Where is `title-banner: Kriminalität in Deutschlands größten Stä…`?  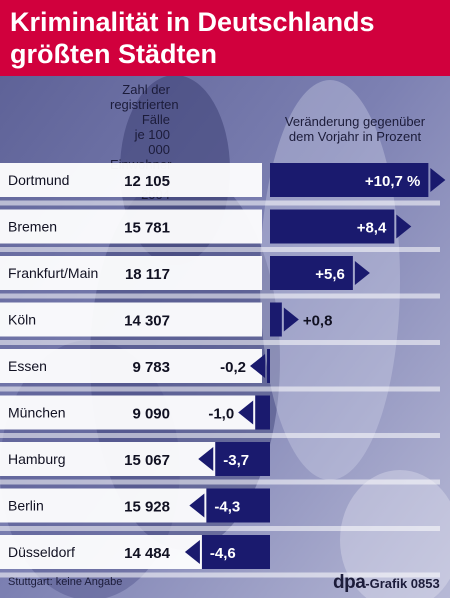 title-banner: Kriminalität in Deutschlands größten Stä… is located at coordinates (225, 38).